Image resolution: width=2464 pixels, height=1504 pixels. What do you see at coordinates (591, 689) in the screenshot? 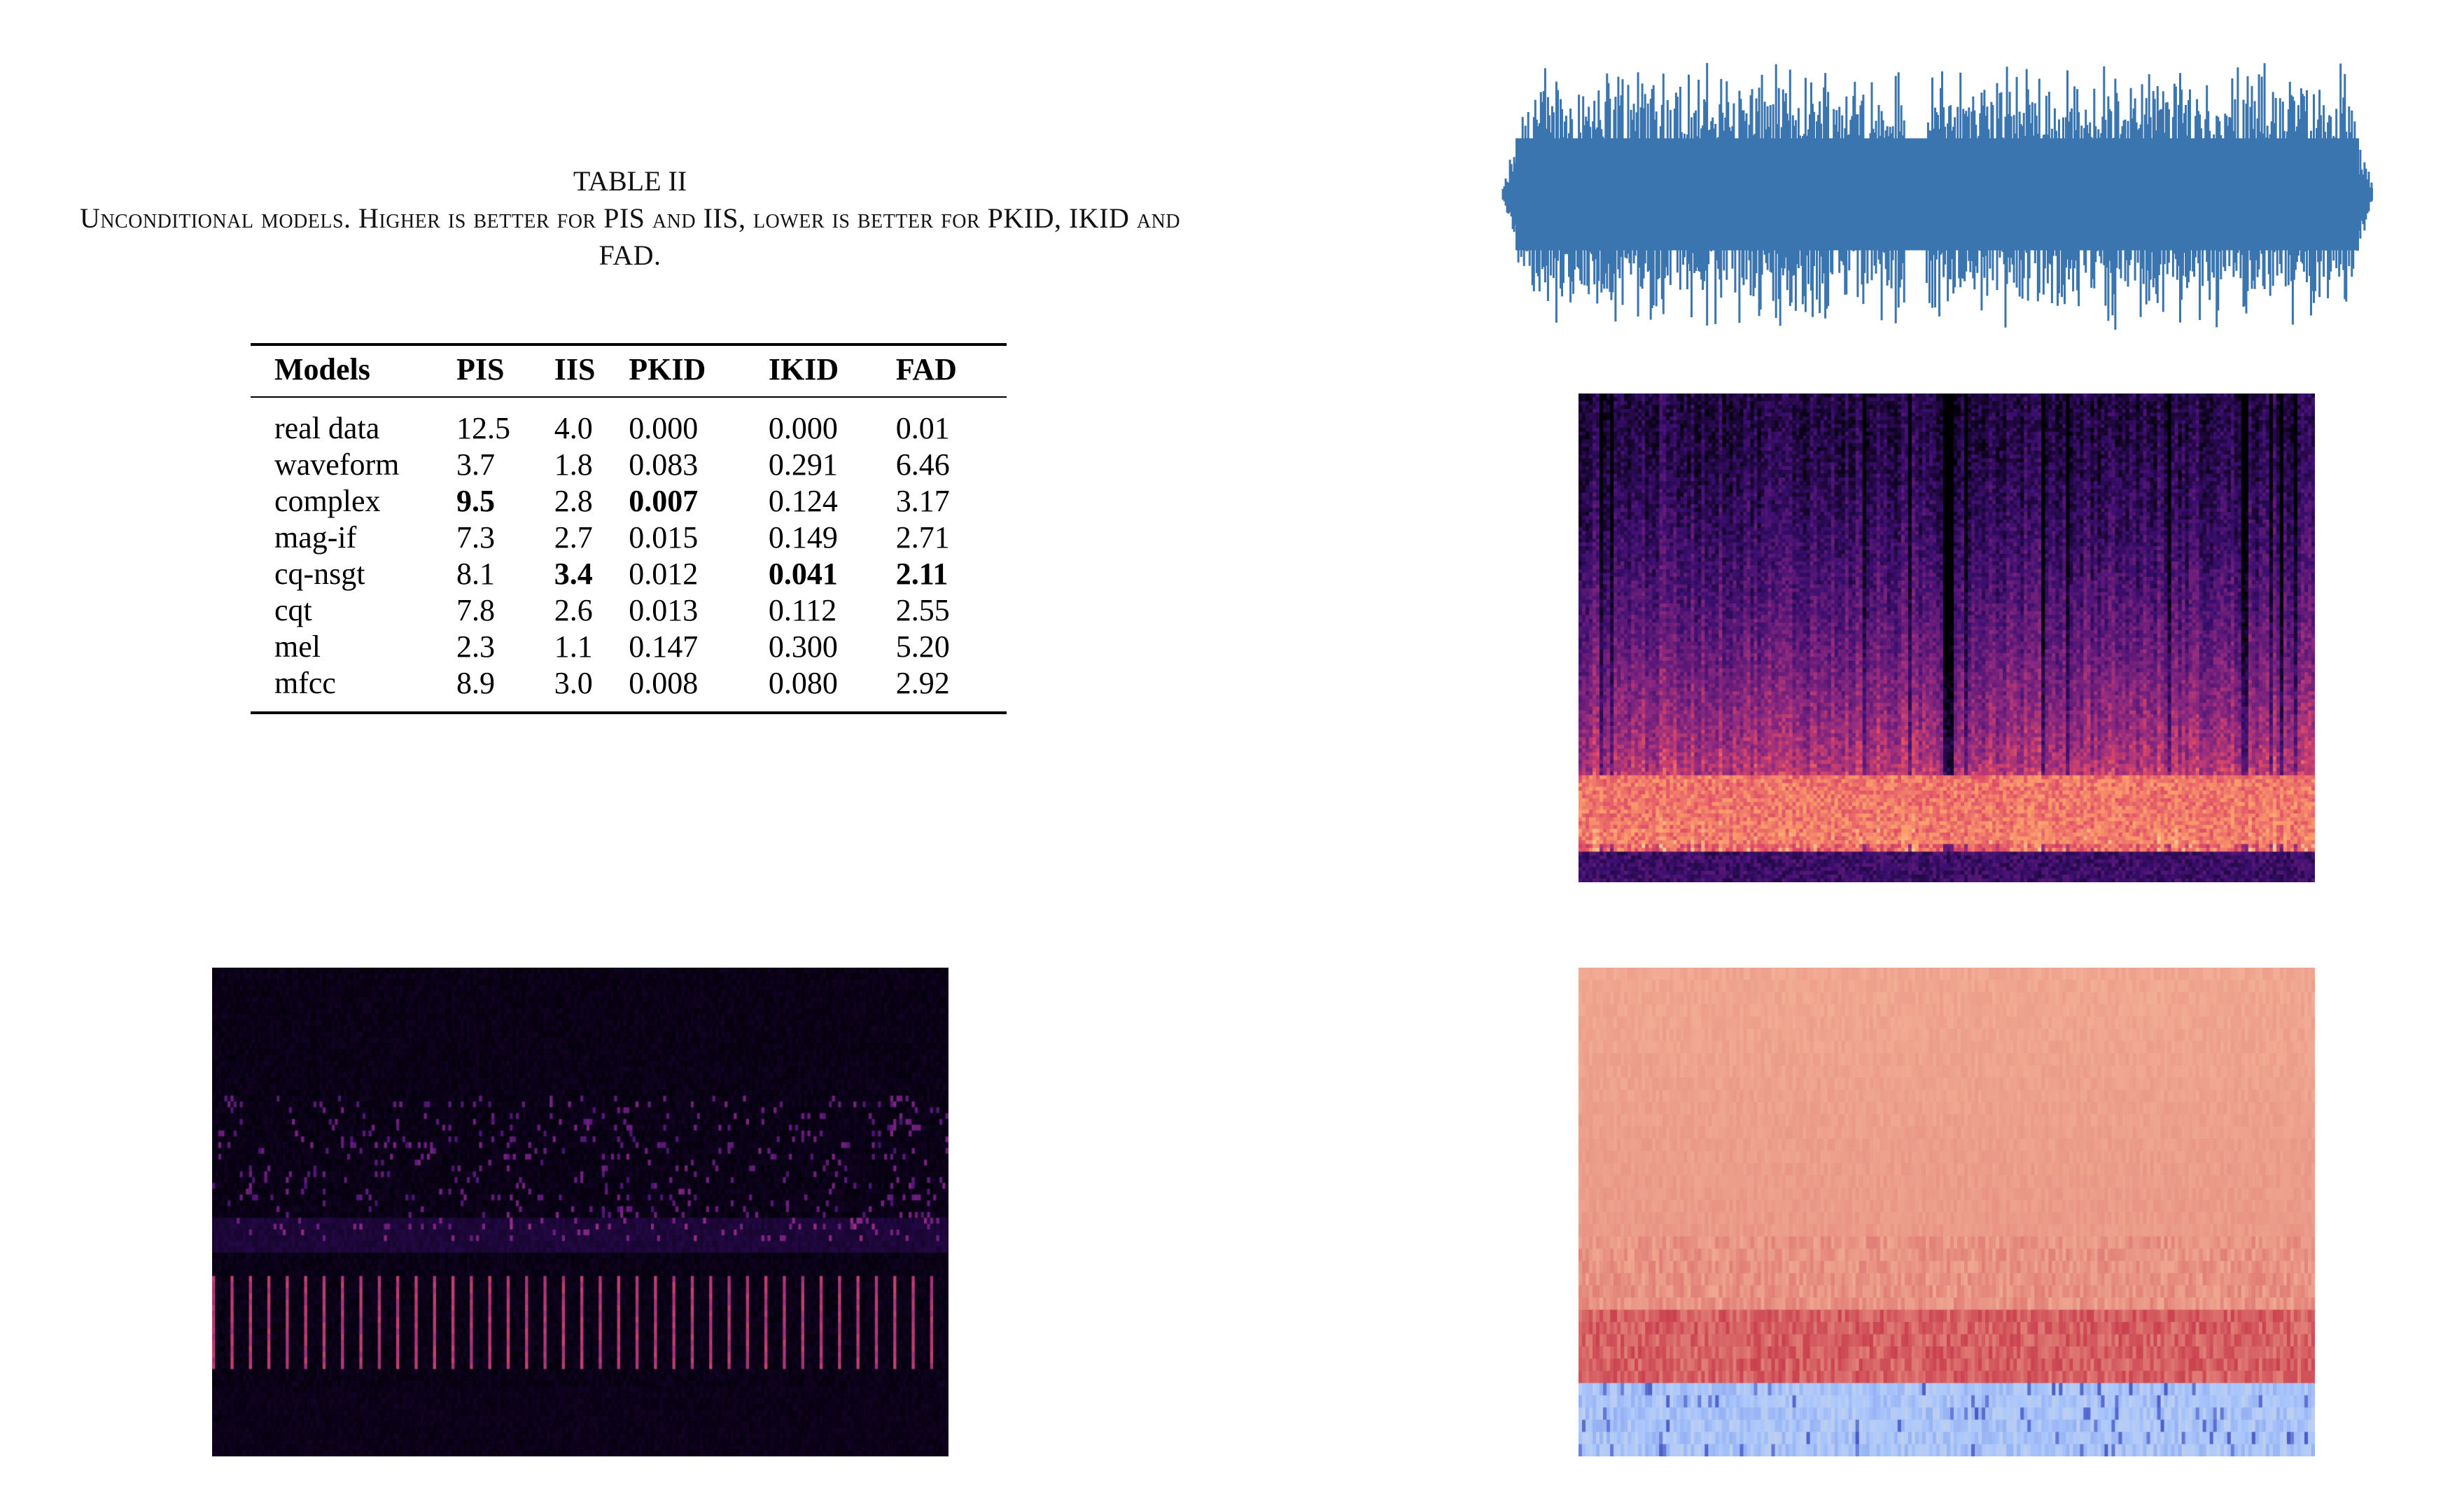
I see `metric-cell: 3.0` at bounding box center [591, 689].